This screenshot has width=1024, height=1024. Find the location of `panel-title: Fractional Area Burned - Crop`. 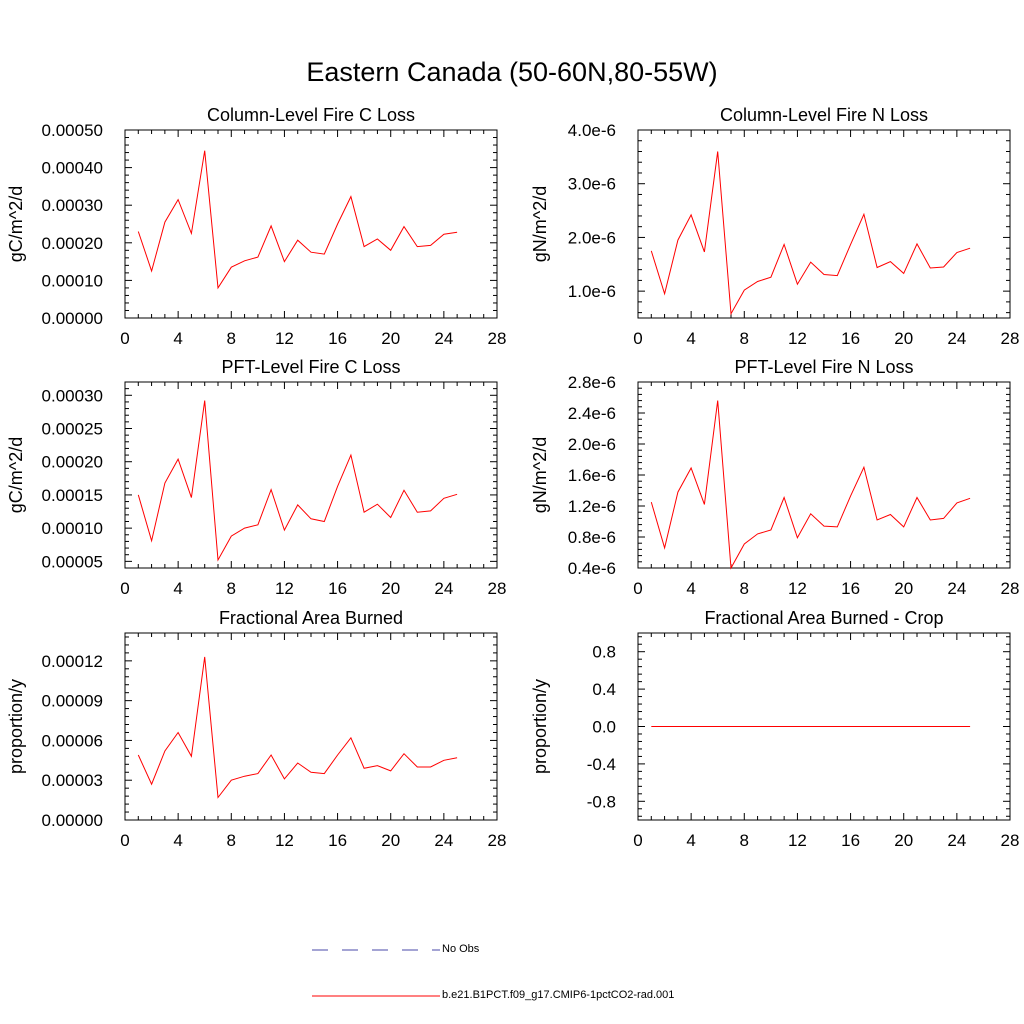

panel-title: Fractional Area Burned - Crop is located at coordinates (823, 618).